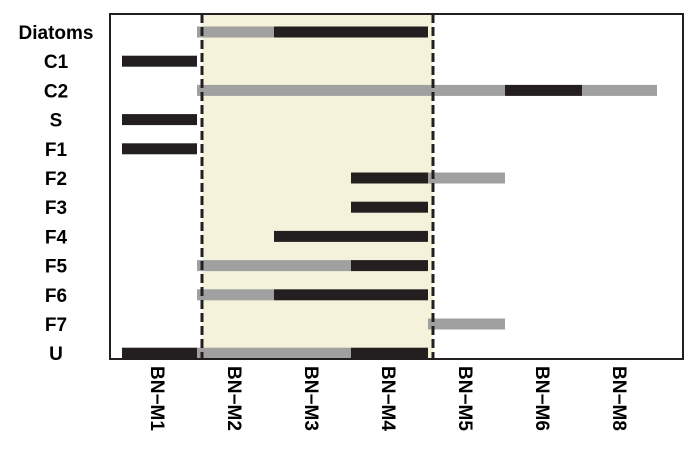  I want to click on bar-f2-dark, so click(389, 178).